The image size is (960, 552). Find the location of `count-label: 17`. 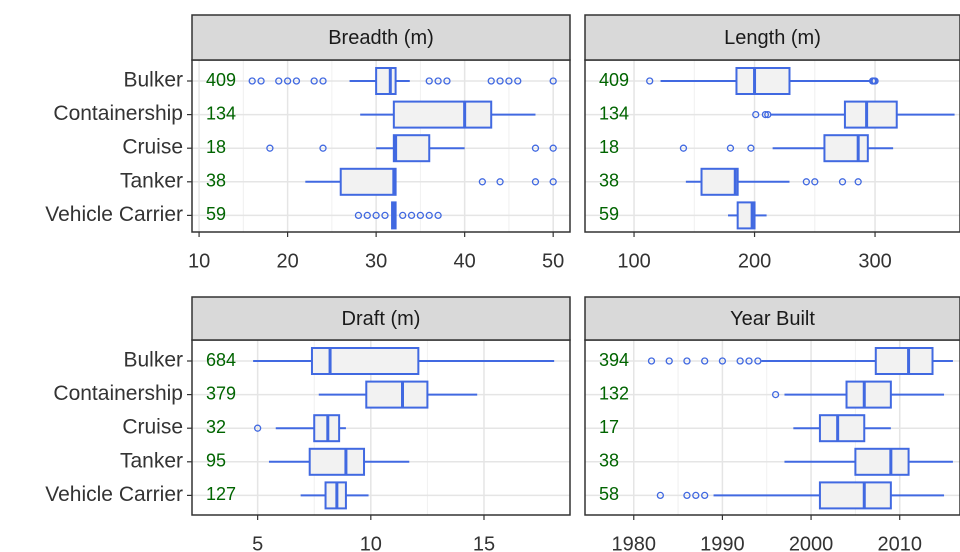

count-label: 17 is located at coordinates (609, 427).